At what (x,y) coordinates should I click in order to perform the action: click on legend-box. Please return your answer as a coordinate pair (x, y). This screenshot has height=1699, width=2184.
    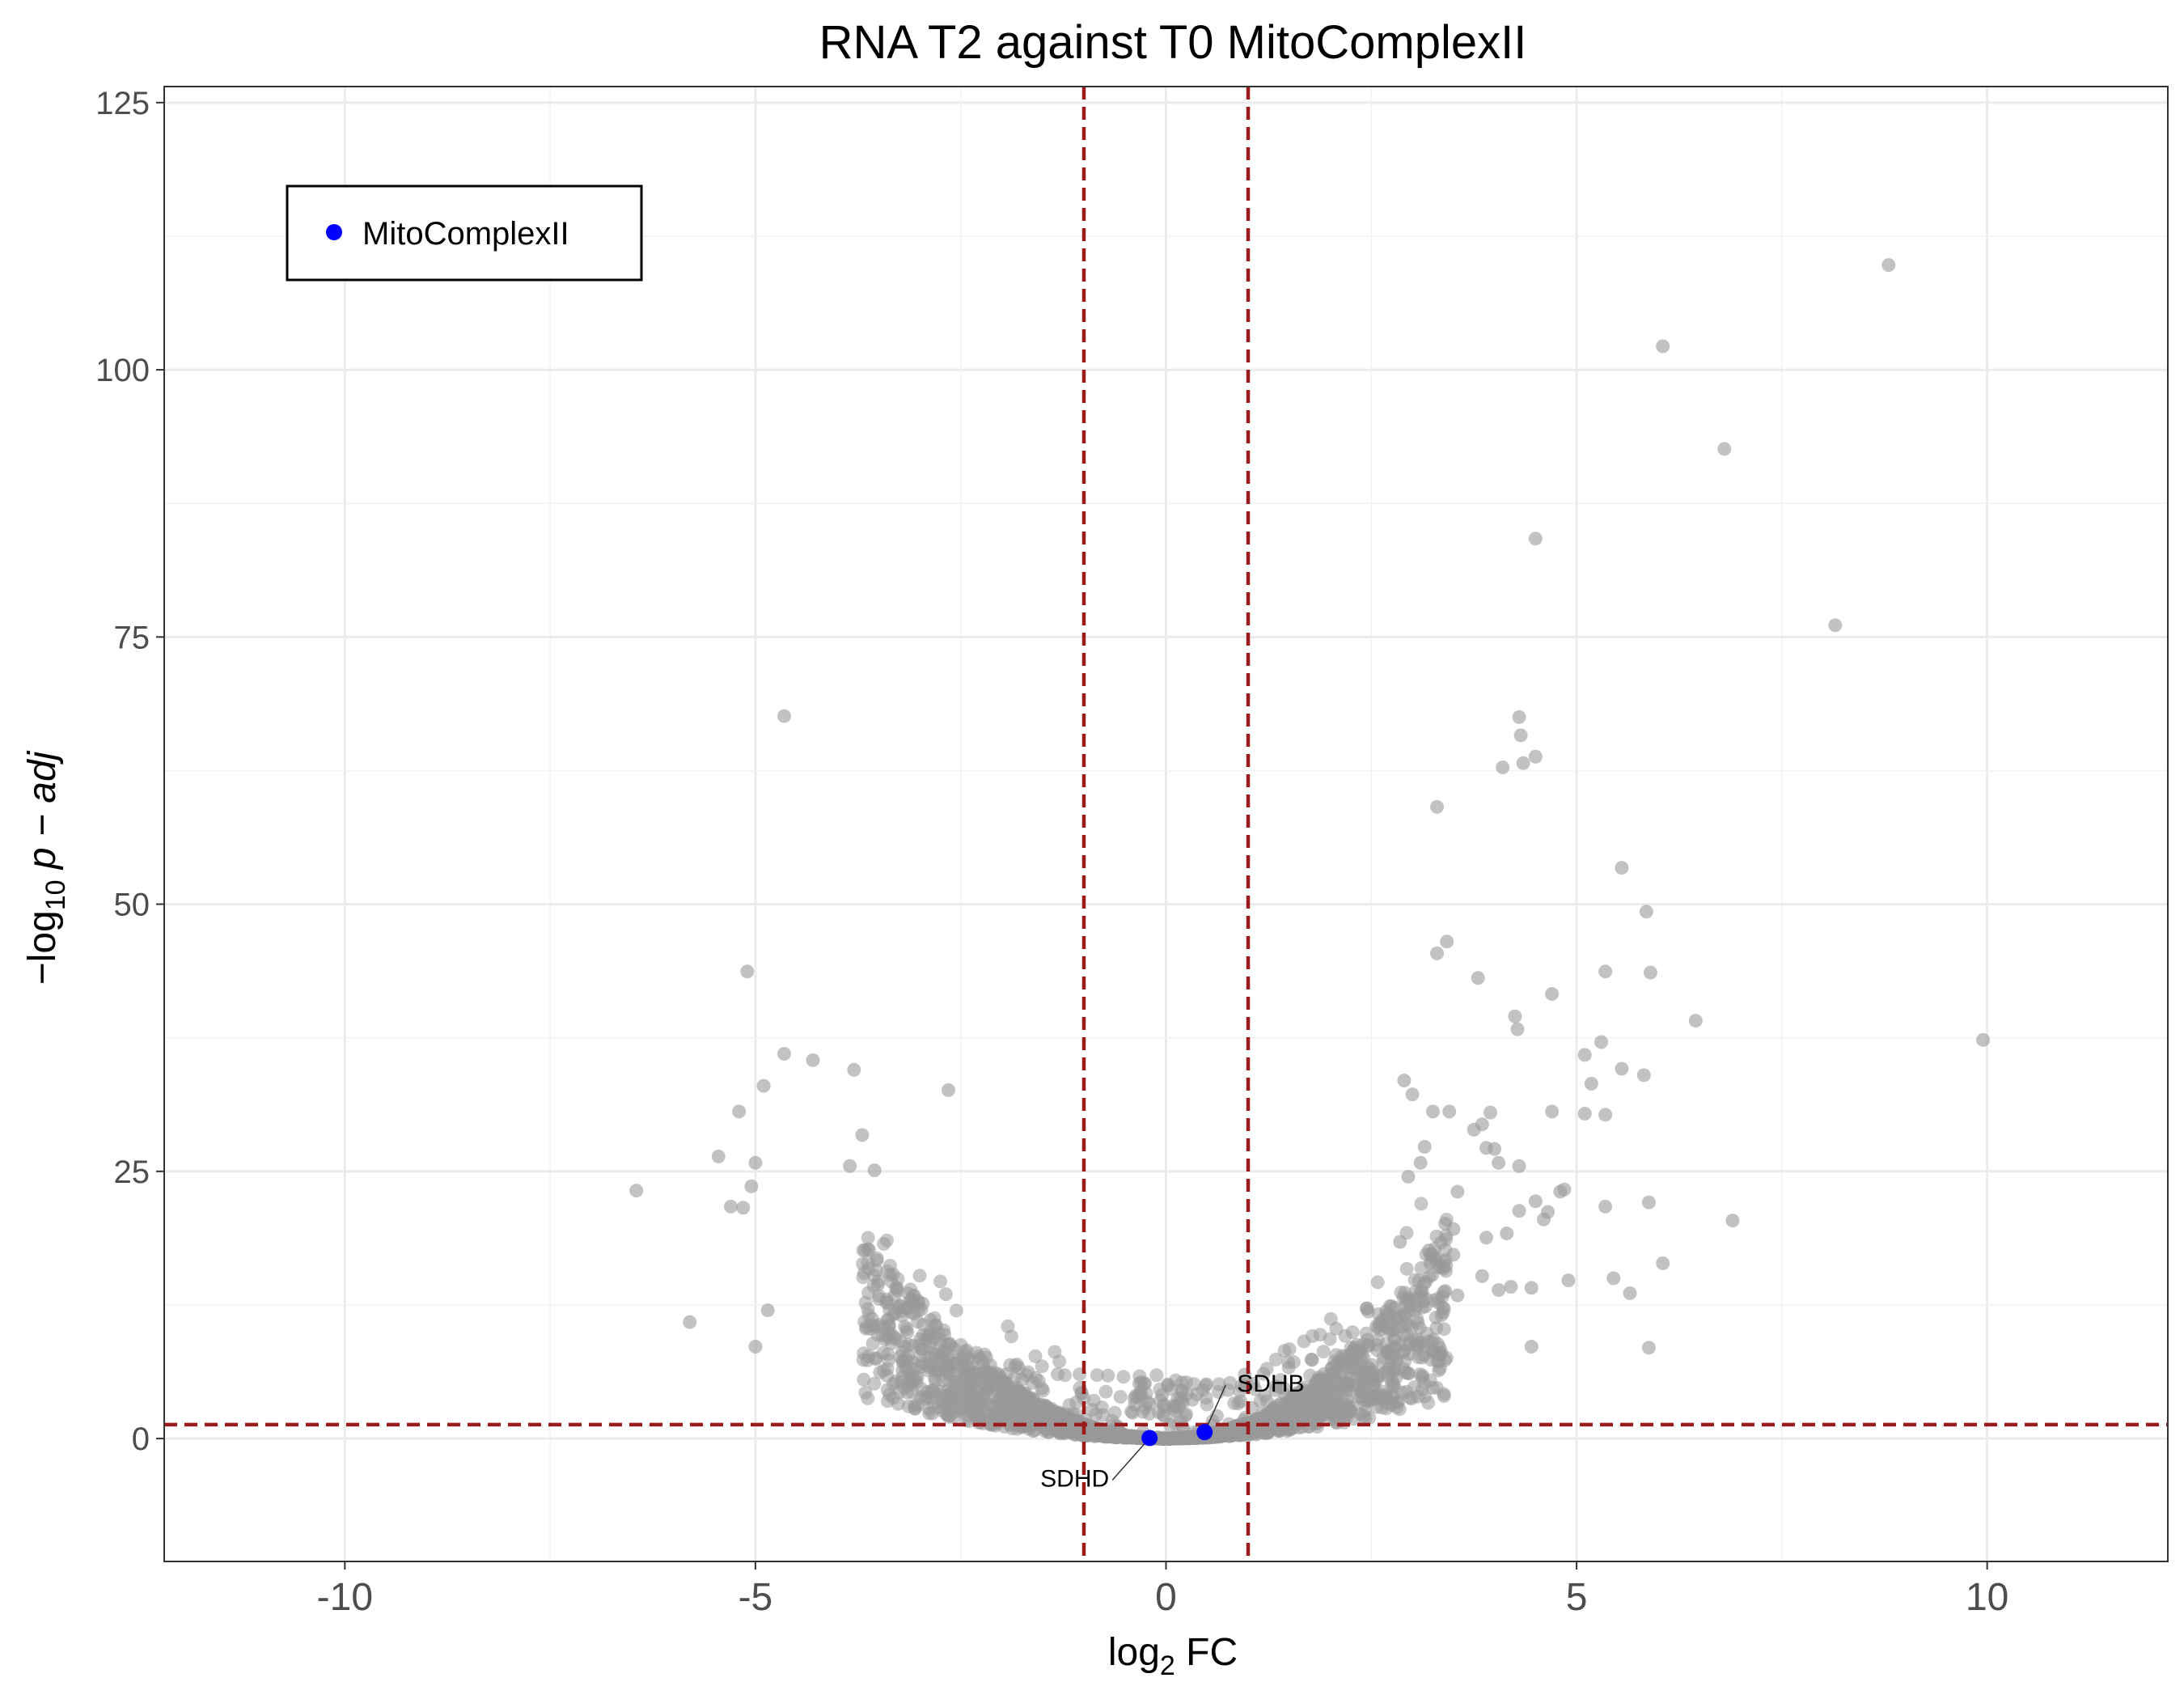
    Looking at the image, I should click on (464, 233).